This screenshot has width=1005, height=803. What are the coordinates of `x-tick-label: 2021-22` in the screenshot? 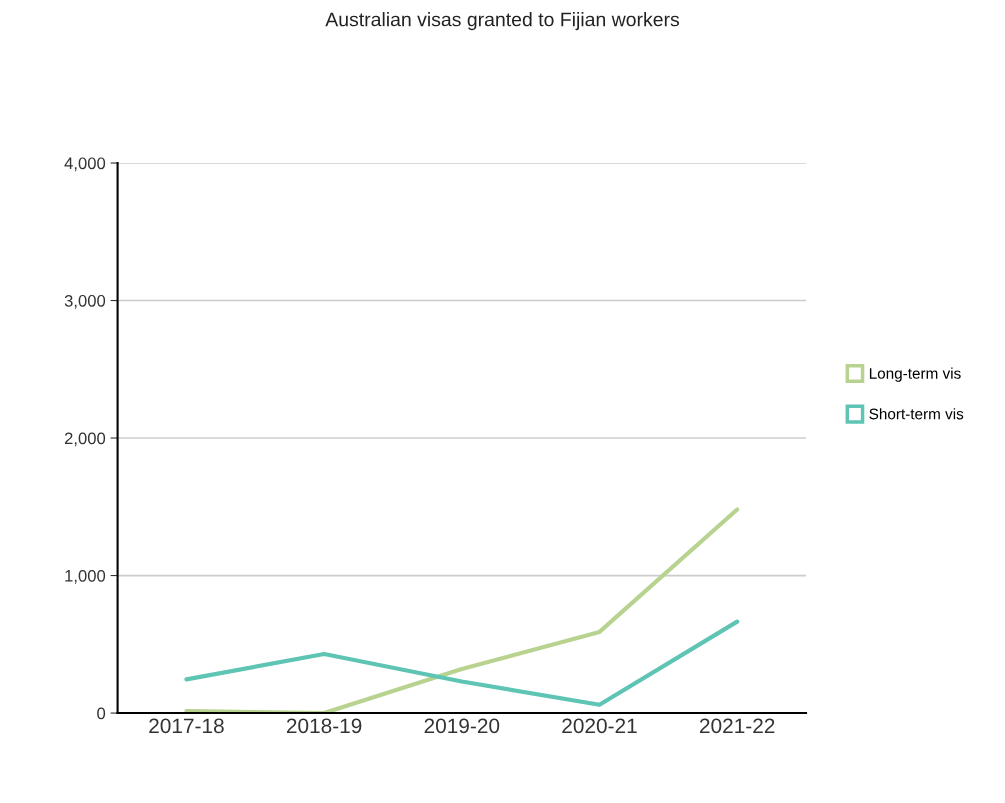 It's located at (737, 726).